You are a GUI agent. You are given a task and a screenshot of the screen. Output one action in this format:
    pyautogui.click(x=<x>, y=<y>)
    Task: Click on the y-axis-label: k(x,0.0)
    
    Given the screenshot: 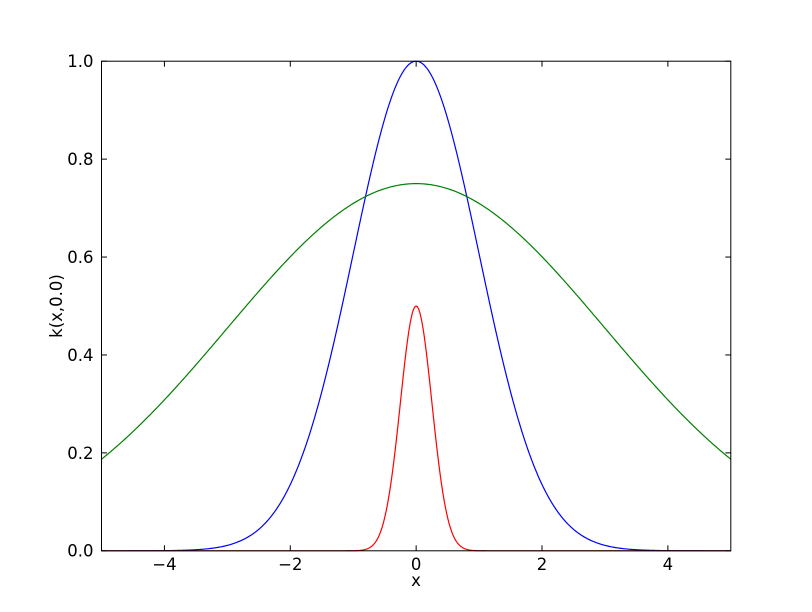 What is the action you would take?
    pyautogui.click(x=56, y=306)
    